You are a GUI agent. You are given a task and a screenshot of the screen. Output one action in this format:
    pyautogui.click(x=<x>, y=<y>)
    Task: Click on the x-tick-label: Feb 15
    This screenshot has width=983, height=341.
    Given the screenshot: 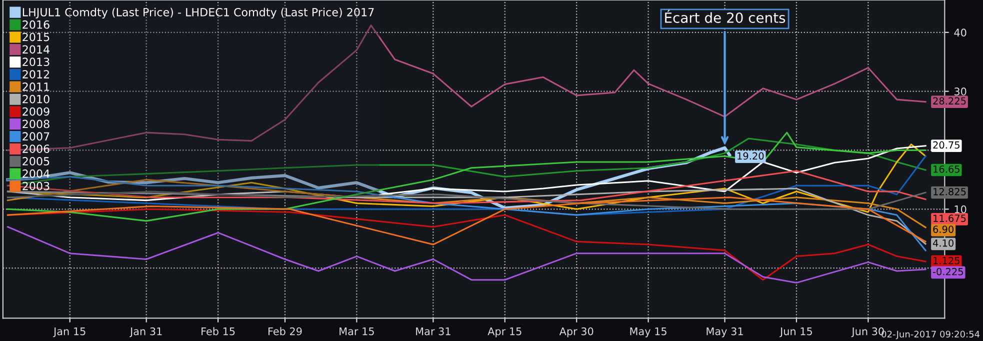 What is the action you would take?
    pyautogui.click(x=218, y=331)
    